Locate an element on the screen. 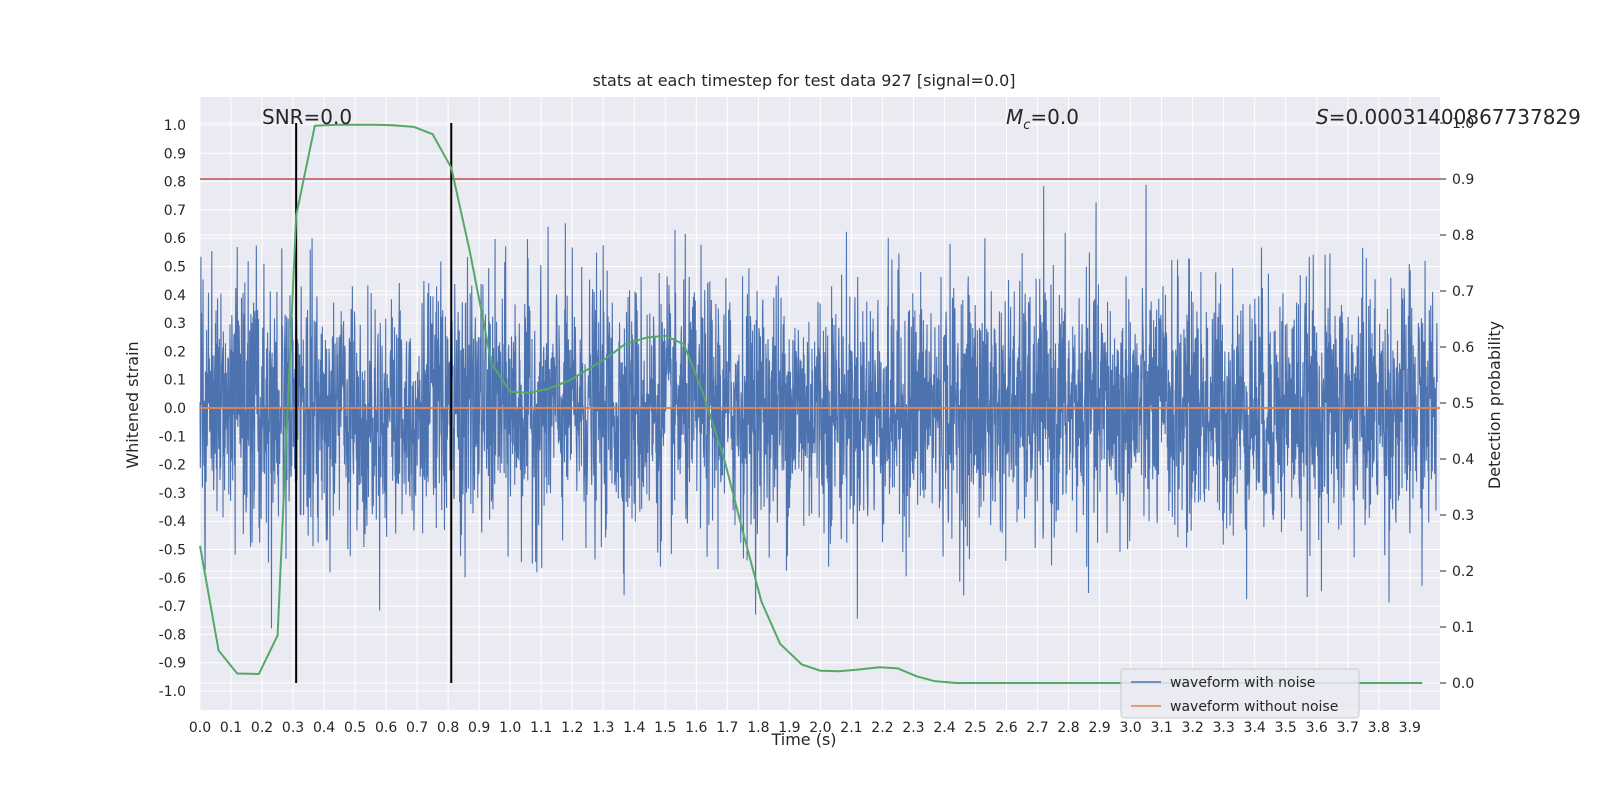 The image size is (1600, 800). y2-tick-label: 0.6 is located at coordinates (1463, 348).